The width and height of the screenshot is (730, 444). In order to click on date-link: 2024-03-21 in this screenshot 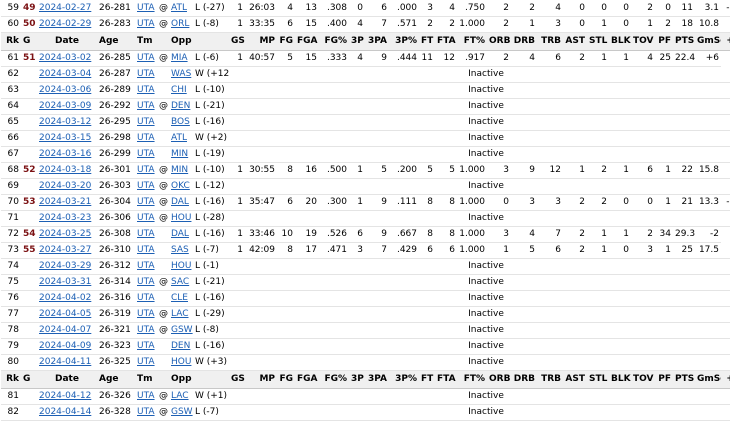, I will do `click(65, 202)`.